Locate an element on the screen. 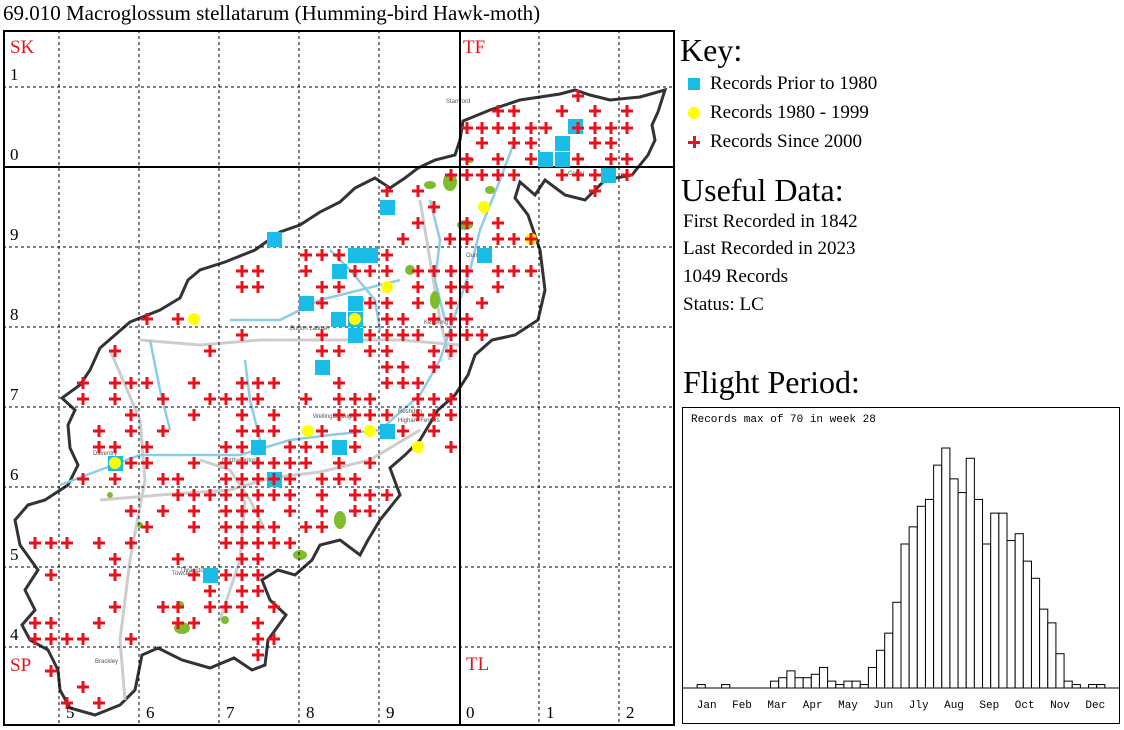 This screenshot has width=1124, height=730. first-recorded: First Recorded in 1842 is located at coordinates (770, 221).